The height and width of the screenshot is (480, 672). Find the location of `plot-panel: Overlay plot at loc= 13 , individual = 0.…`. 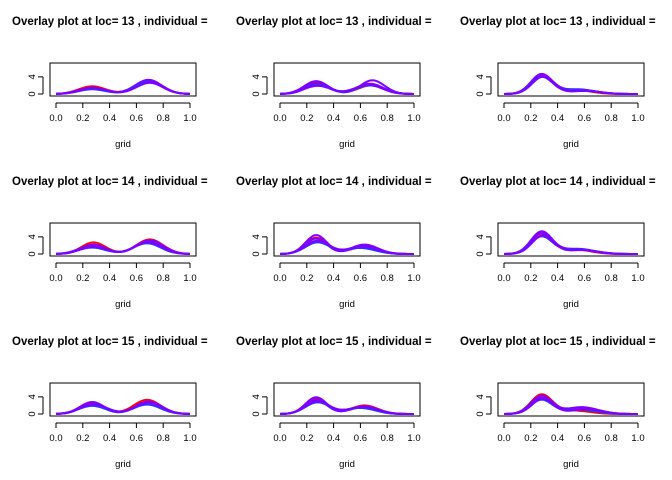

plot-panel: Overlay plot at loc= 13 , individual = 0.… is located at coordinates (334, 83).